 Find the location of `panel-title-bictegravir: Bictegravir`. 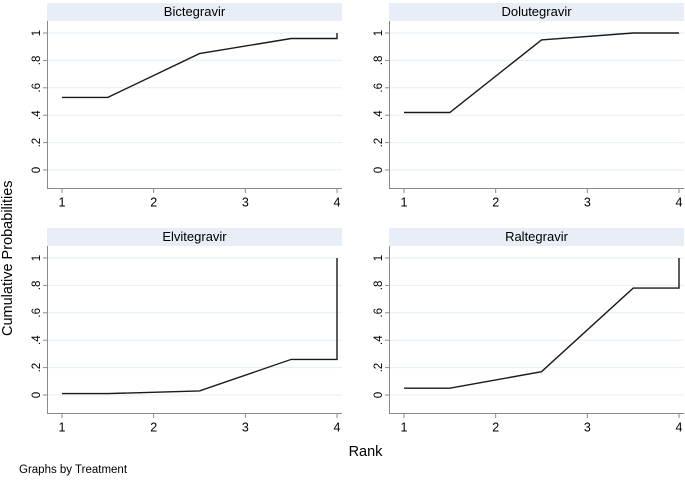

panel-title-bictegravir: Bictegravir is located at coordinates (194, 12).